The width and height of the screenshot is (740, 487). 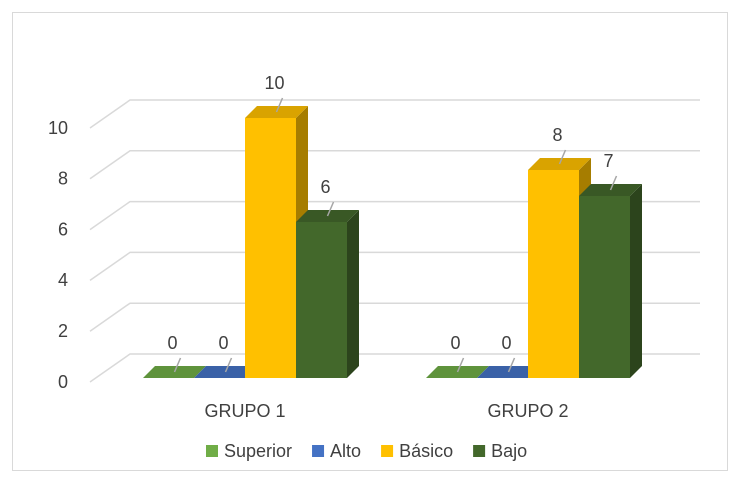 What do you see at coordinates (63, 382) in the screenshot?
I see `y-tick-label: 0` at bounding box center [63, 382].